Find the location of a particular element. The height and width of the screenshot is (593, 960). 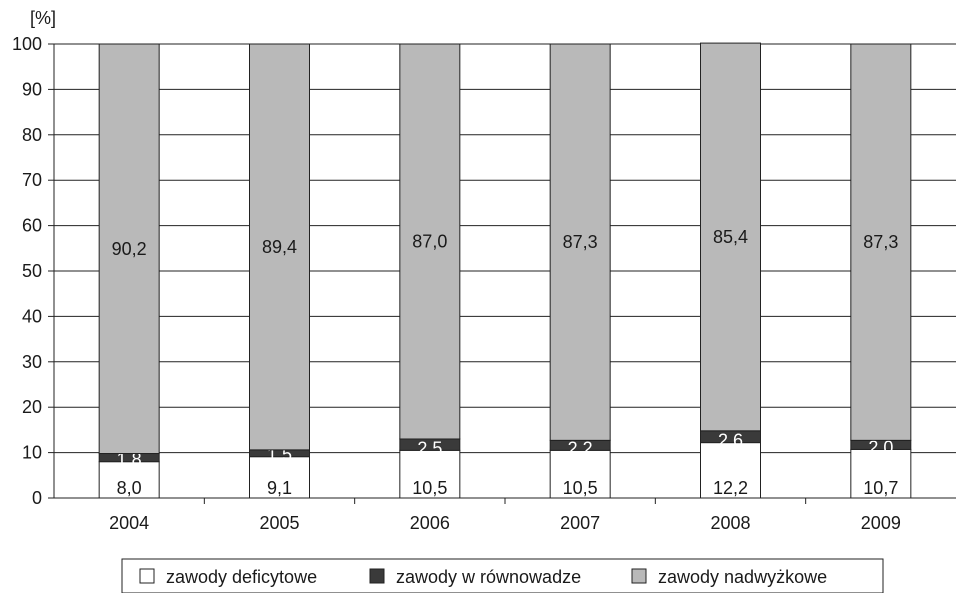

y-tick-label: 100 is located at coordinates (27, 44).